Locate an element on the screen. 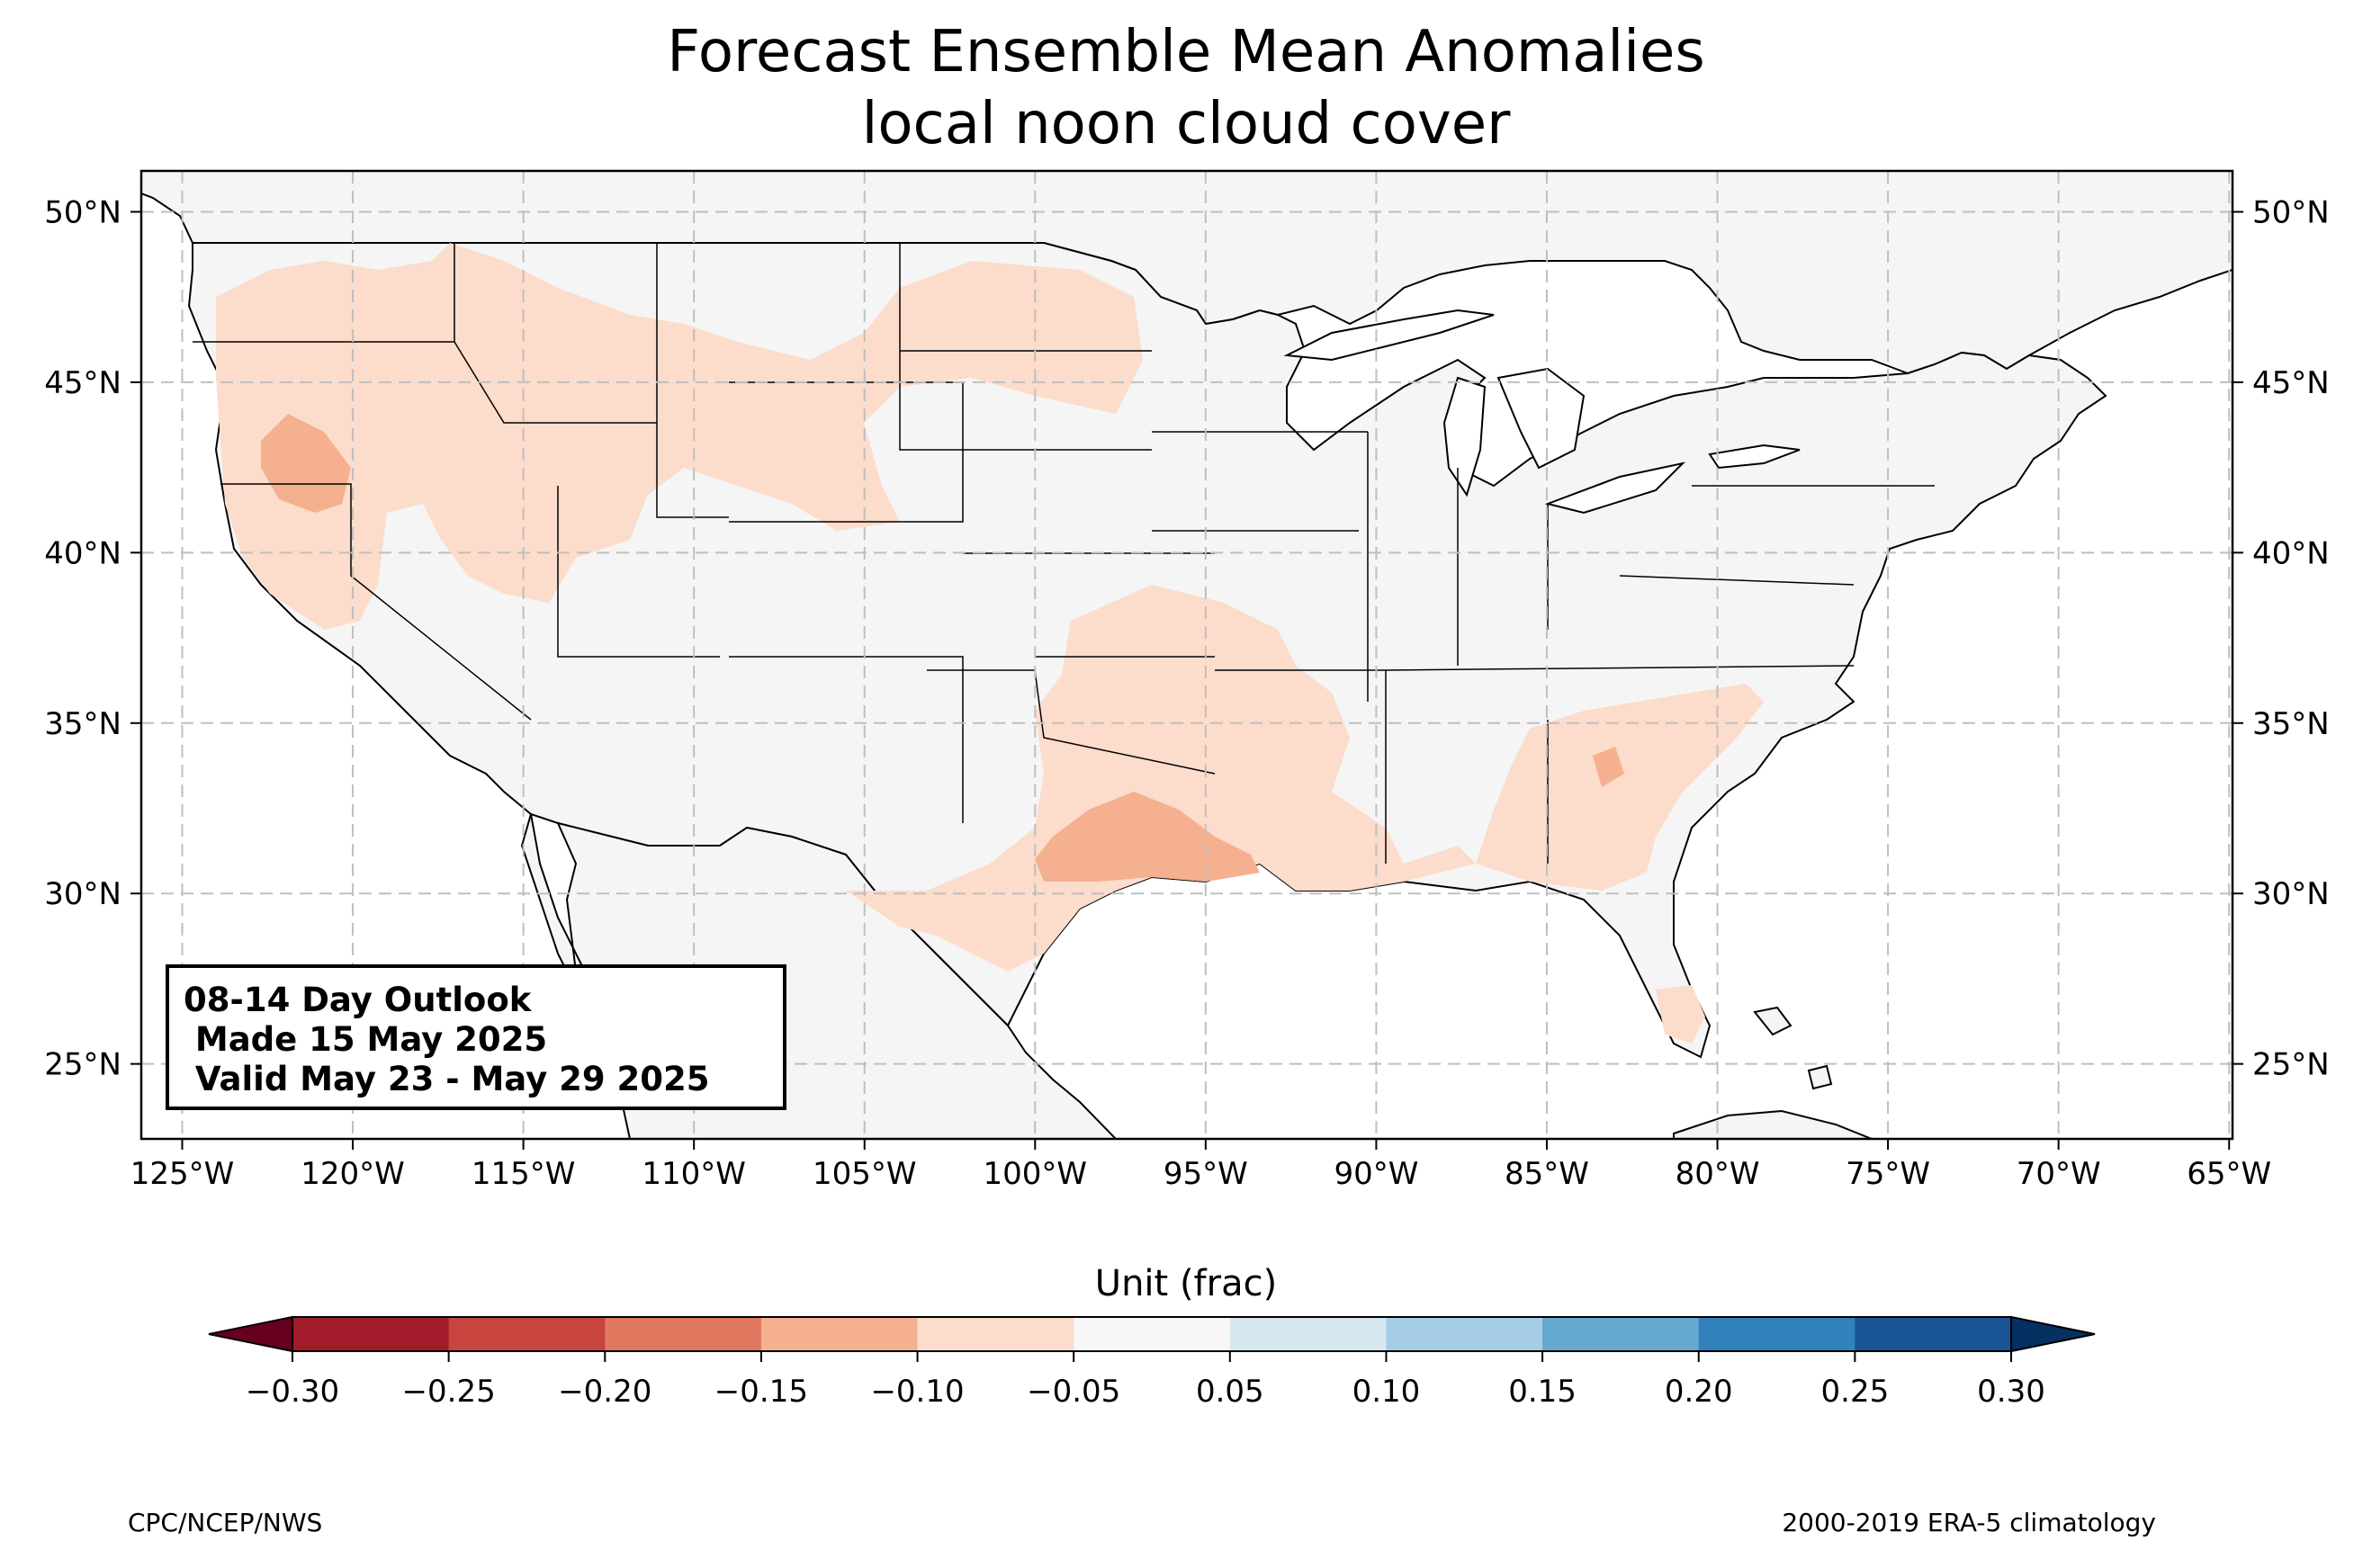  tick-label-lat-left: 45°N is located at coordinates (82, 383).